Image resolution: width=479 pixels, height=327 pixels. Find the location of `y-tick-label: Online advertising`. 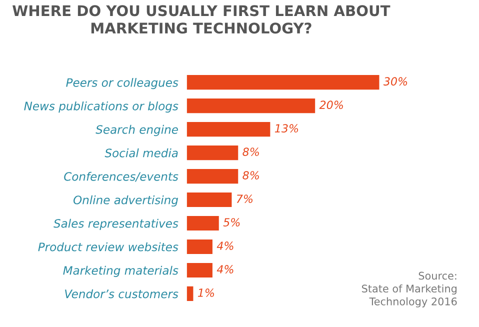

y-tick-label: Online advertising is located at coordinates (126, 201).